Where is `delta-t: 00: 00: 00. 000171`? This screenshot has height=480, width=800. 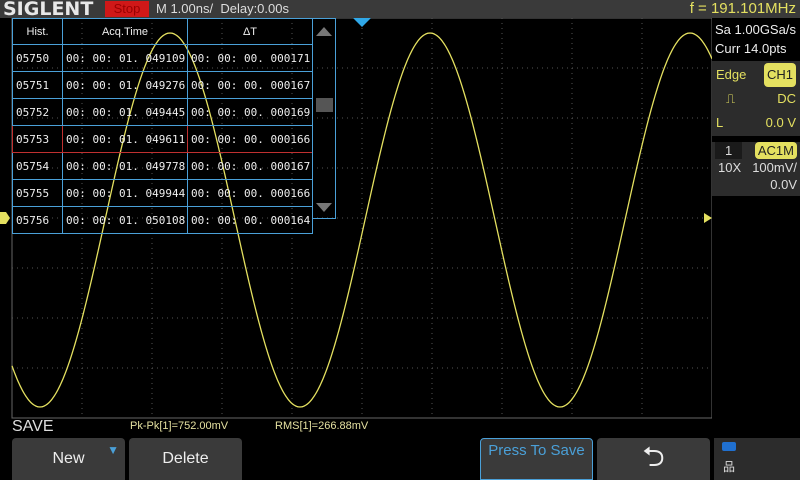 delta-t: 00: 00: 00. 000171 is located at coordinates (250, 58).